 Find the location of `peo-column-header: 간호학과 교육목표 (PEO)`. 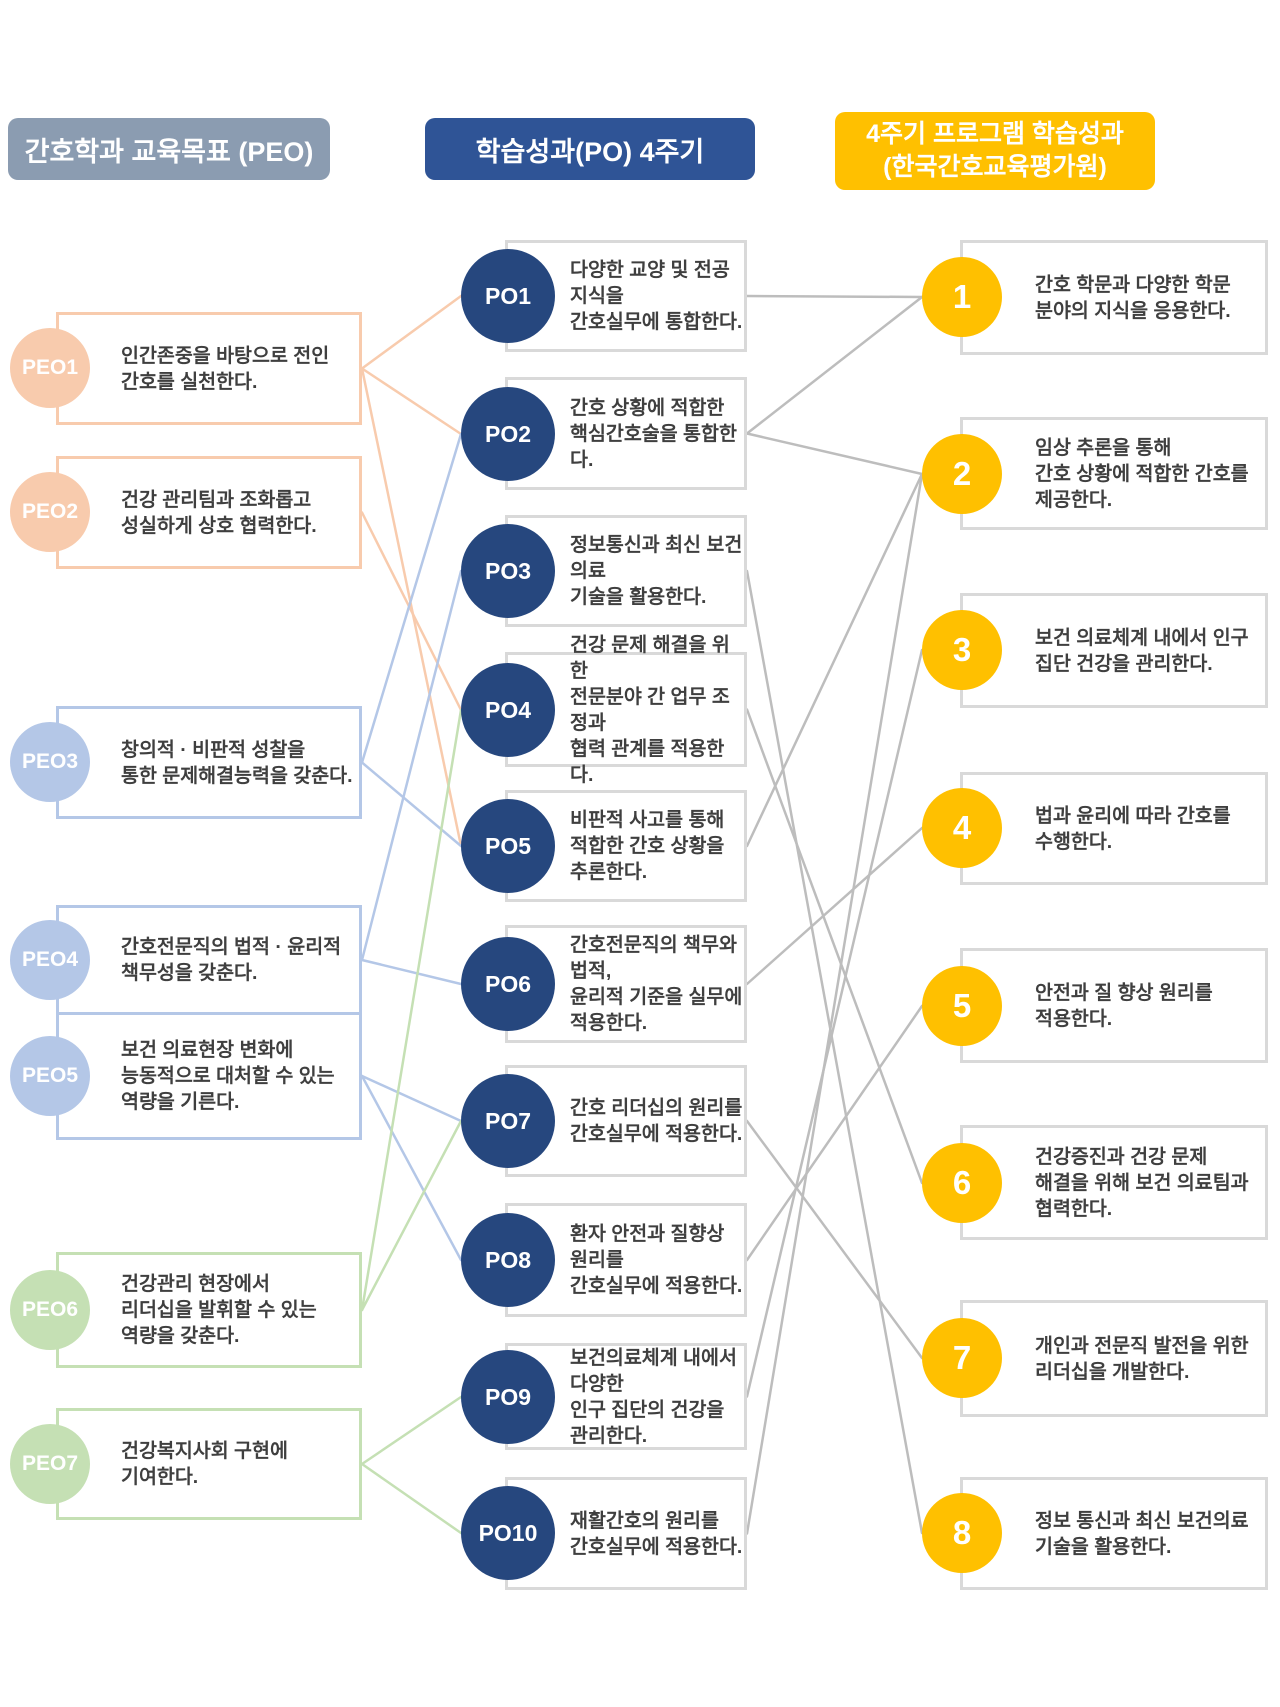

peo-column-header: 간호학과 교육목표 (PEO) is located at coordinates (169, 149).